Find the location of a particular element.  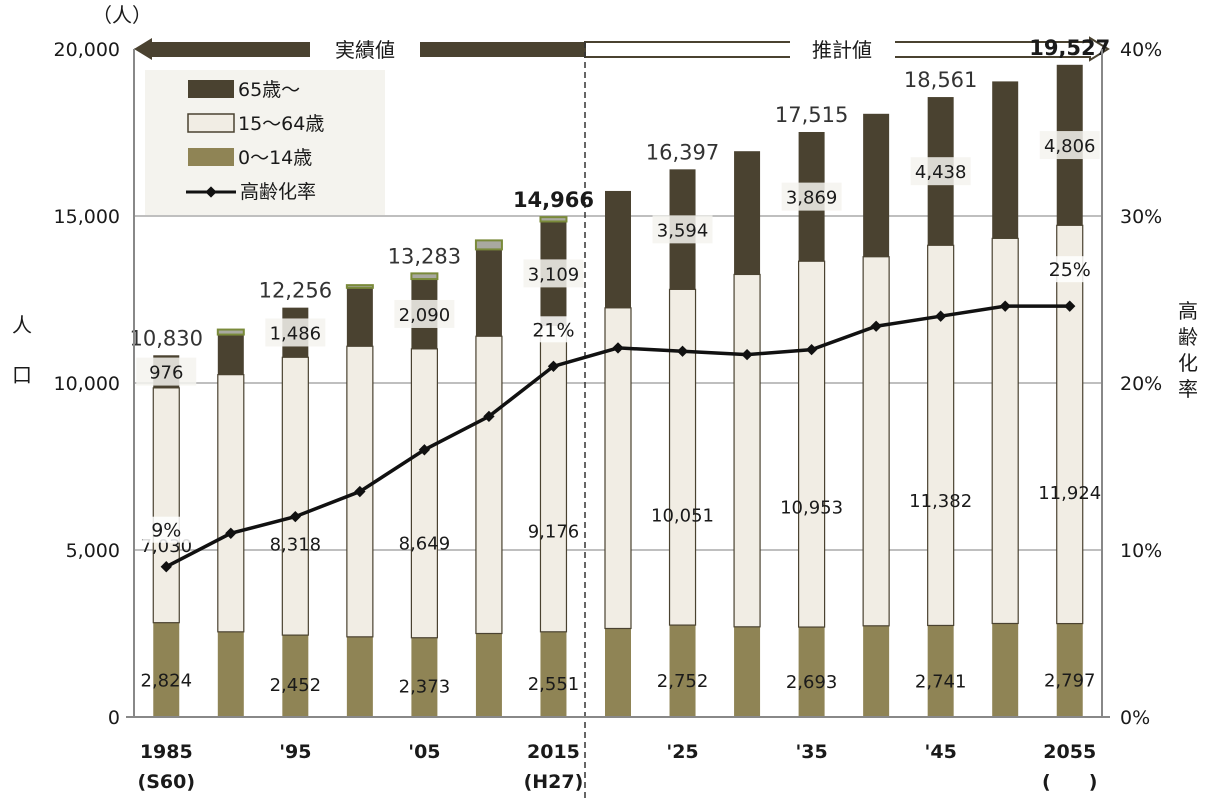

y-axis-label-char: 口 is located at coordinates (22, 375).